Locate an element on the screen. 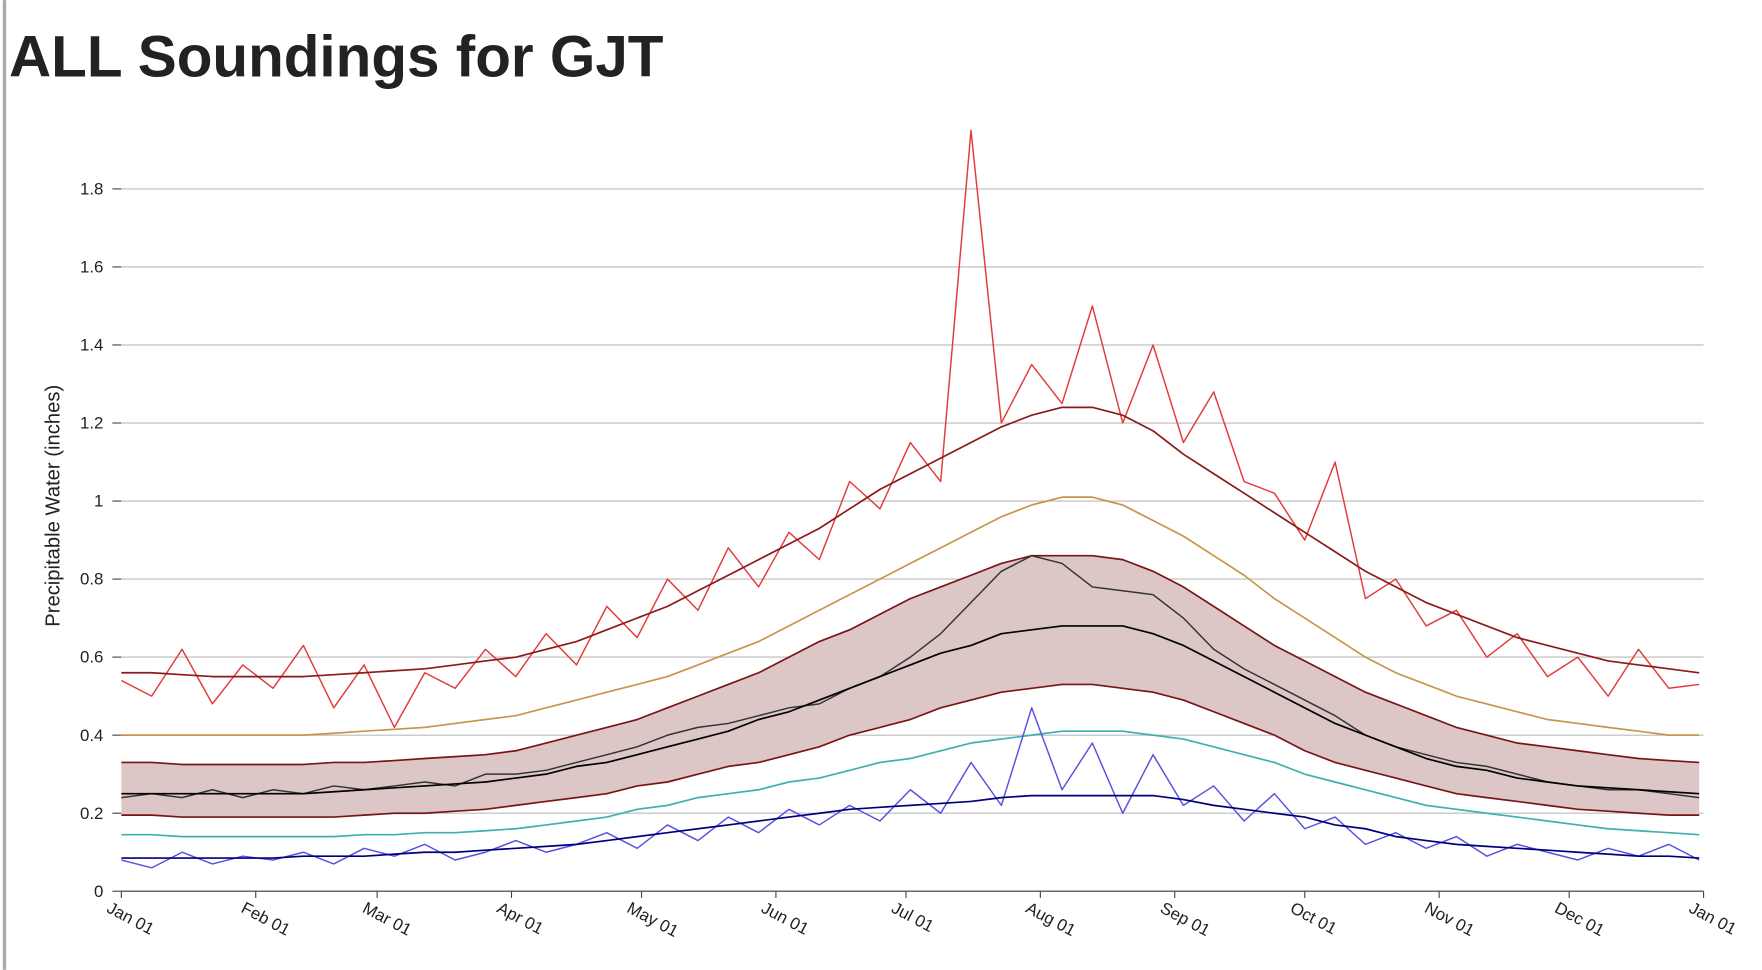  y-tick-label: 1 is located at coordinates (98, 501).